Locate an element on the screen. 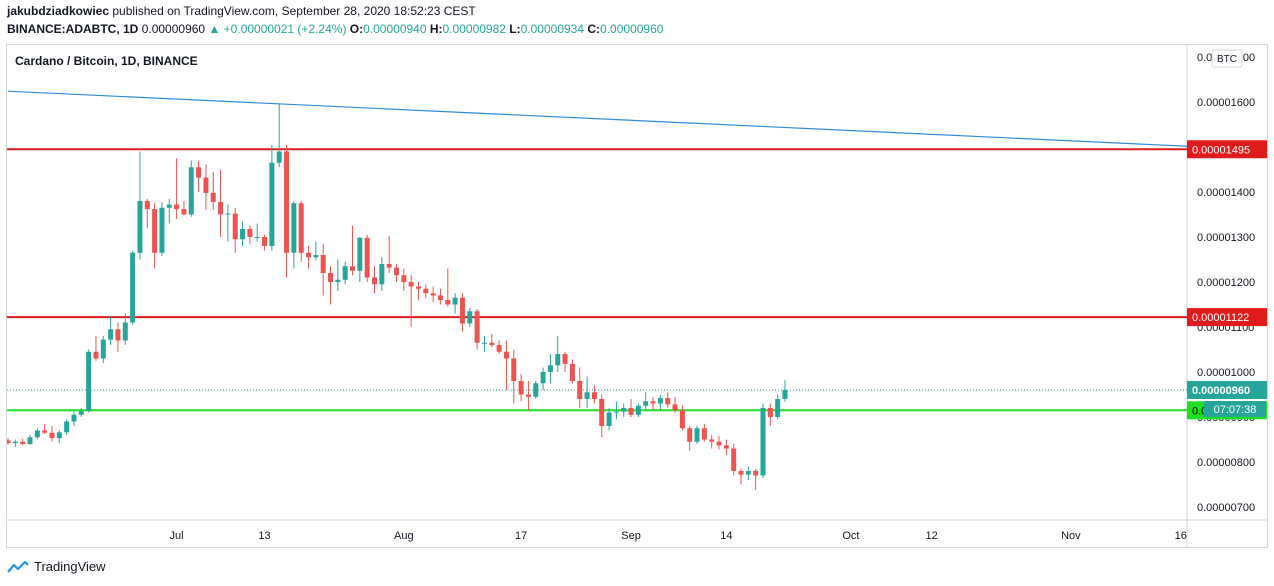 The width and height of the screenshot is (1274, 586). chart-legend: Cardano / Bitcoin, 1D, BINANCE is located at coordinates (106, 61).